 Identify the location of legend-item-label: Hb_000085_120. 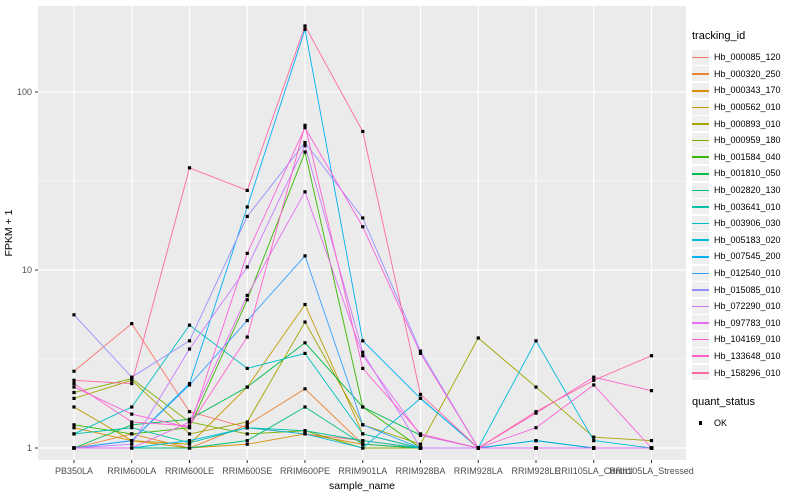
(747, 57).